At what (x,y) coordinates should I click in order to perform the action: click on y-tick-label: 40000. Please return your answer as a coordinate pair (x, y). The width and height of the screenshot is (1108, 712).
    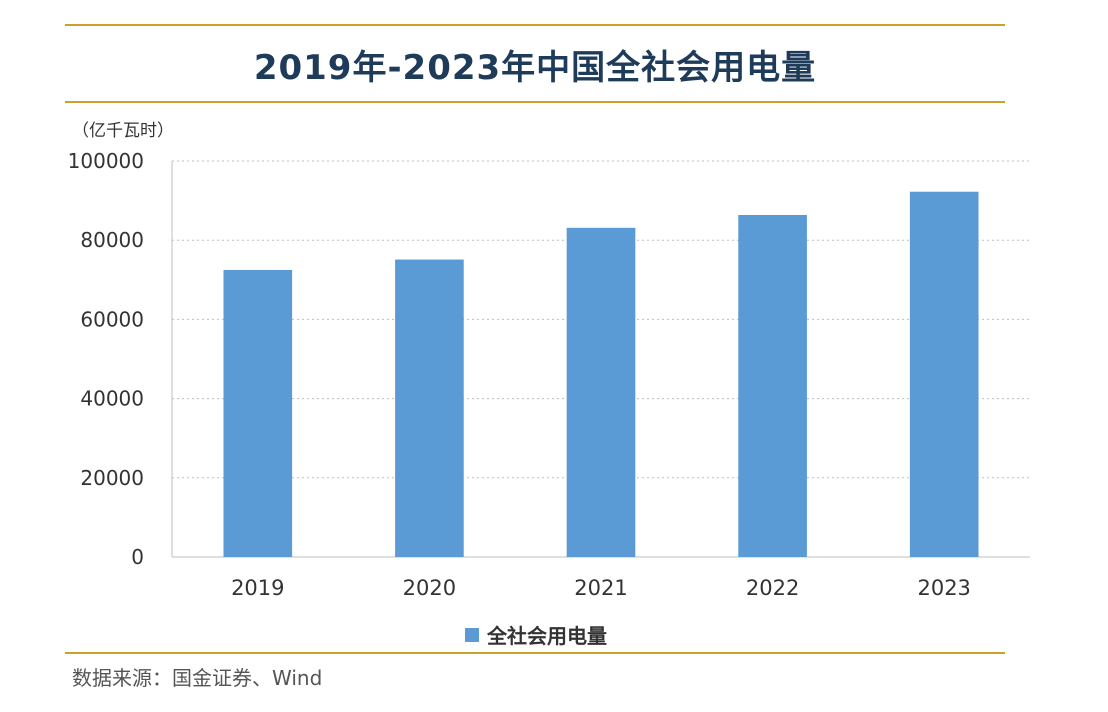
    Looking at the image, I should click on (112, 399).